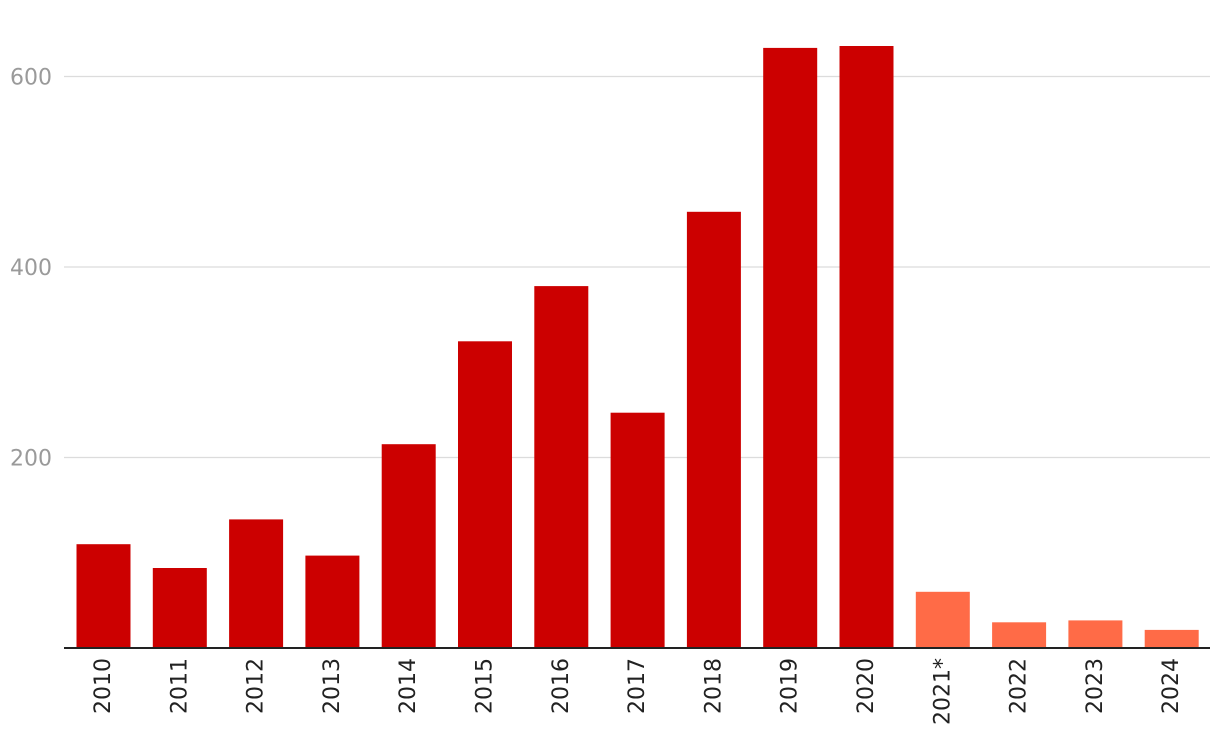 Image resolution: width=1220 pixels, height=744 pixels. Describe the element at coordinates (1095, 686) in the screenshot. I see `x-tick-label-2023: 2023` at that location.